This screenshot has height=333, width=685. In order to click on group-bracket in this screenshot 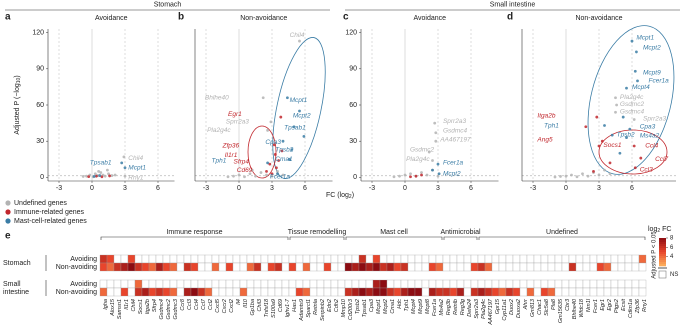, I will do `click(562, 238)`.